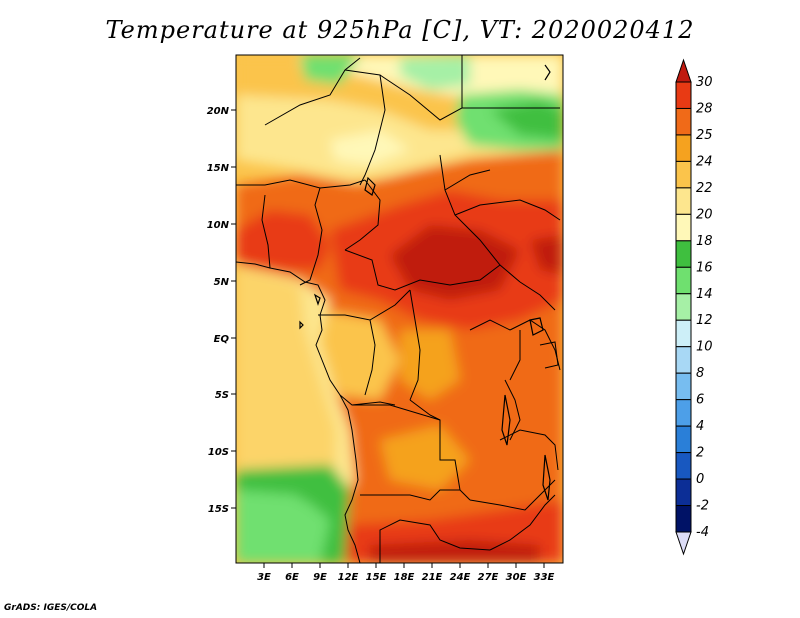  What do you see at coordinates (233, 309) in the screenshot?
I see `lat-ticks` at bounding box center [233, 309].